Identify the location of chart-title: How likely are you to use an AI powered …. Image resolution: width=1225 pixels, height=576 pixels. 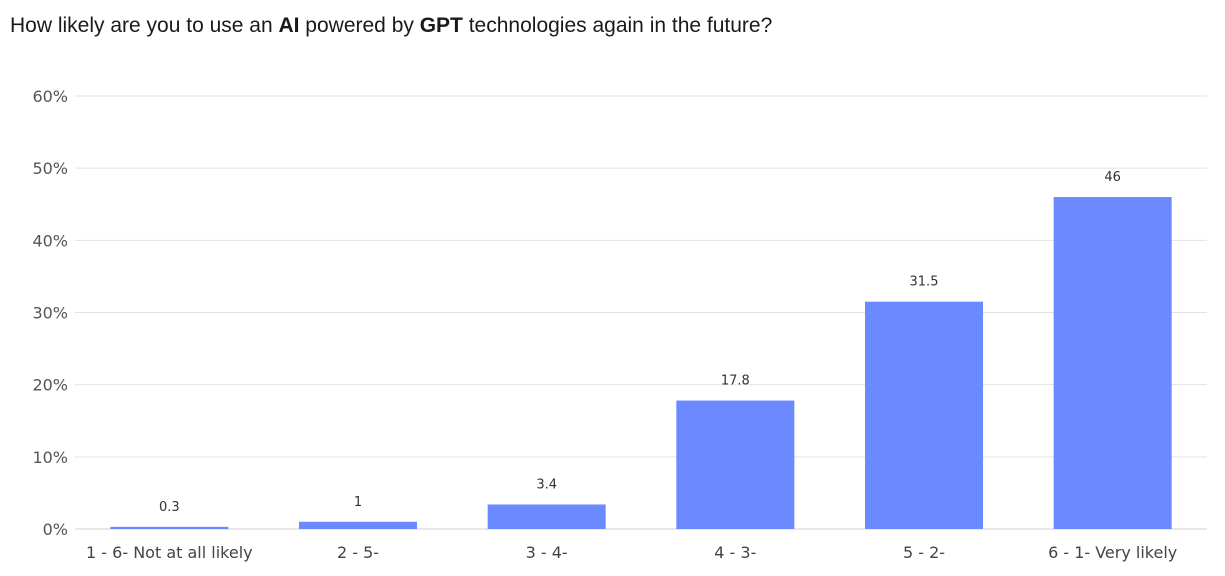
(391, 26).